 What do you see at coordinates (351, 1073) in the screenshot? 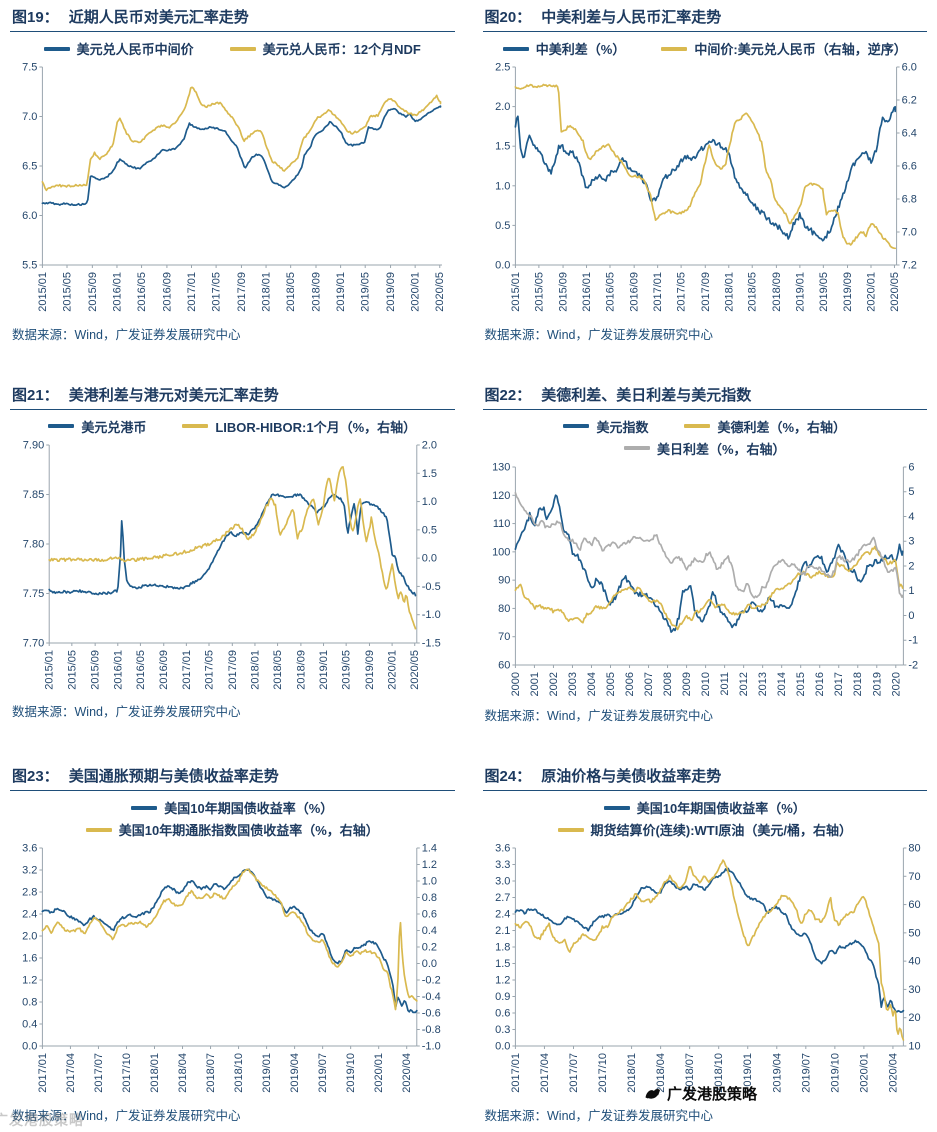
I see `x-tick-label: 2019/10` at bounding box center [351, 1073].